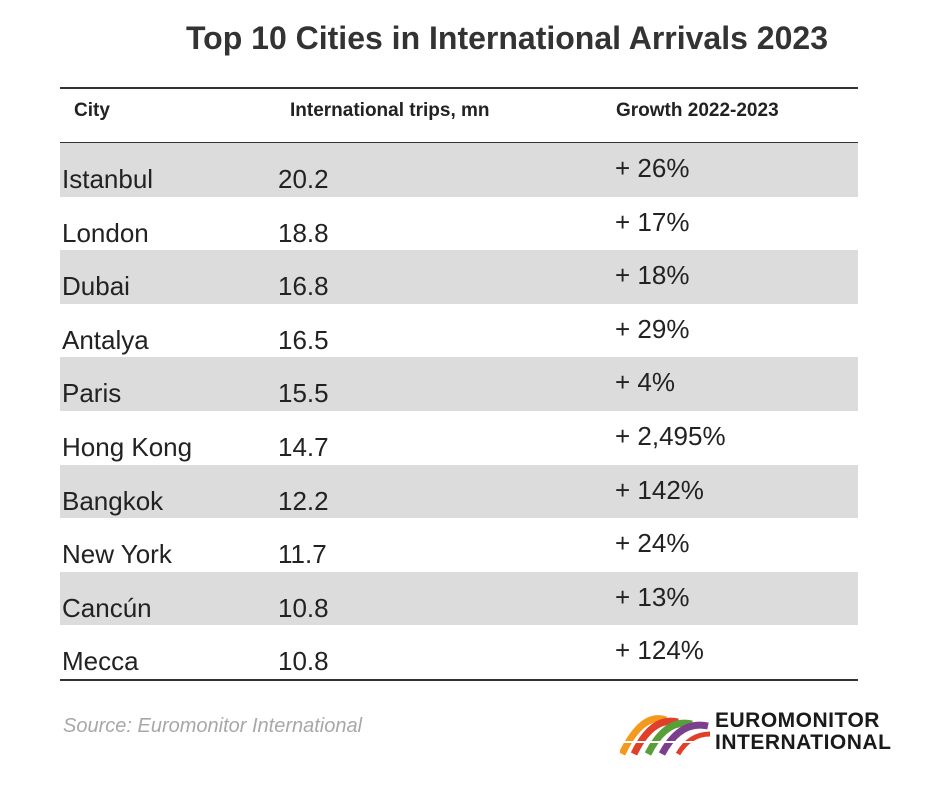 Image resolution: width=946 pixels, height=796 pixels. I want to click on table-bottom-rule, so click(459, 679).